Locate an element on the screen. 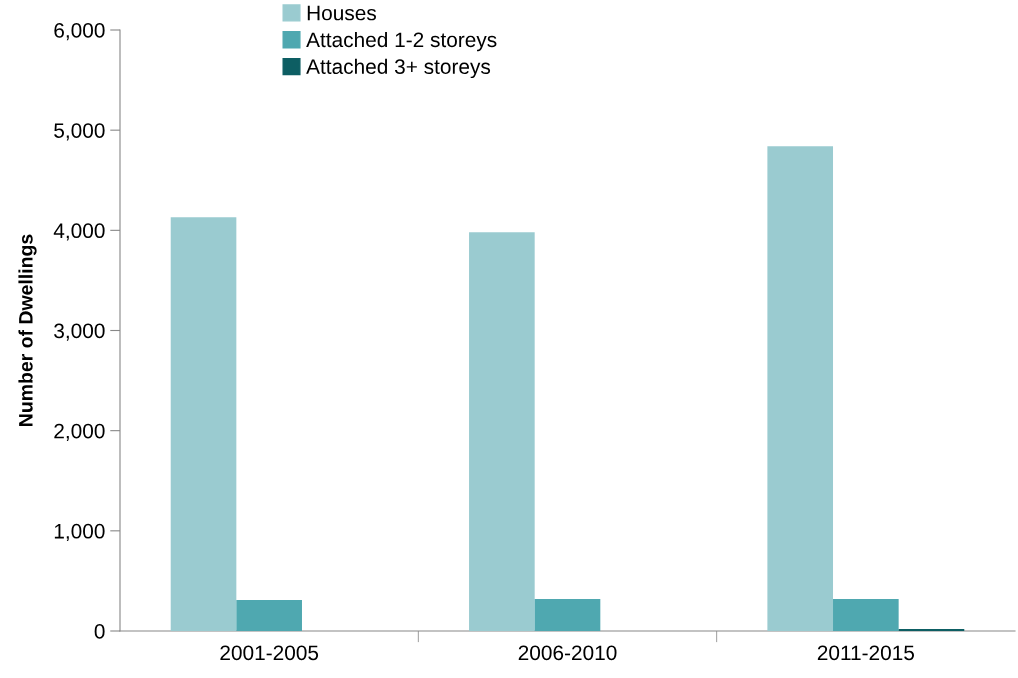 This screenshot has width=1018, height=678. x-tick-label: 2001-2005 is located at coordinates (269, 653).